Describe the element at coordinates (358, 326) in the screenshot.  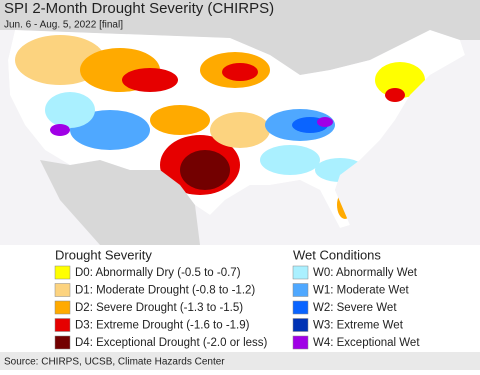
I see `legend-label: W3: Extreme Wet` at that location.